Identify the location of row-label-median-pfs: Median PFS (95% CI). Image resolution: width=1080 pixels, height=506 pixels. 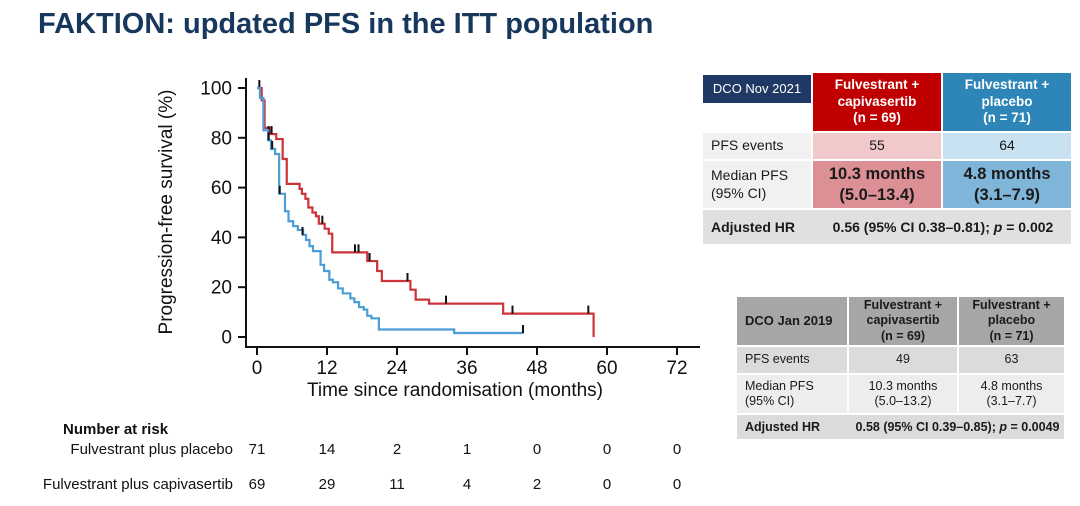
(757, 184).